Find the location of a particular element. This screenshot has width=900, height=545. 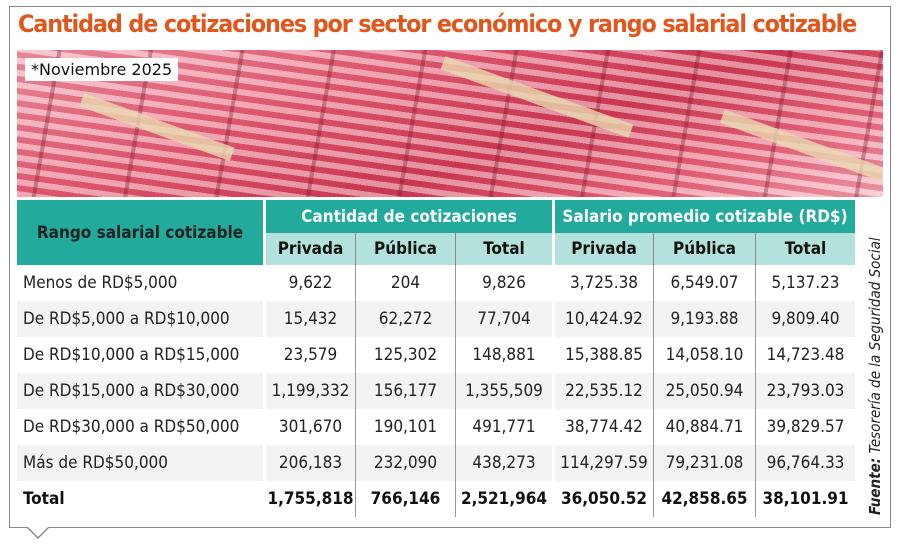

cell-value: 40,884.71 is located at coordinates (704, 427).